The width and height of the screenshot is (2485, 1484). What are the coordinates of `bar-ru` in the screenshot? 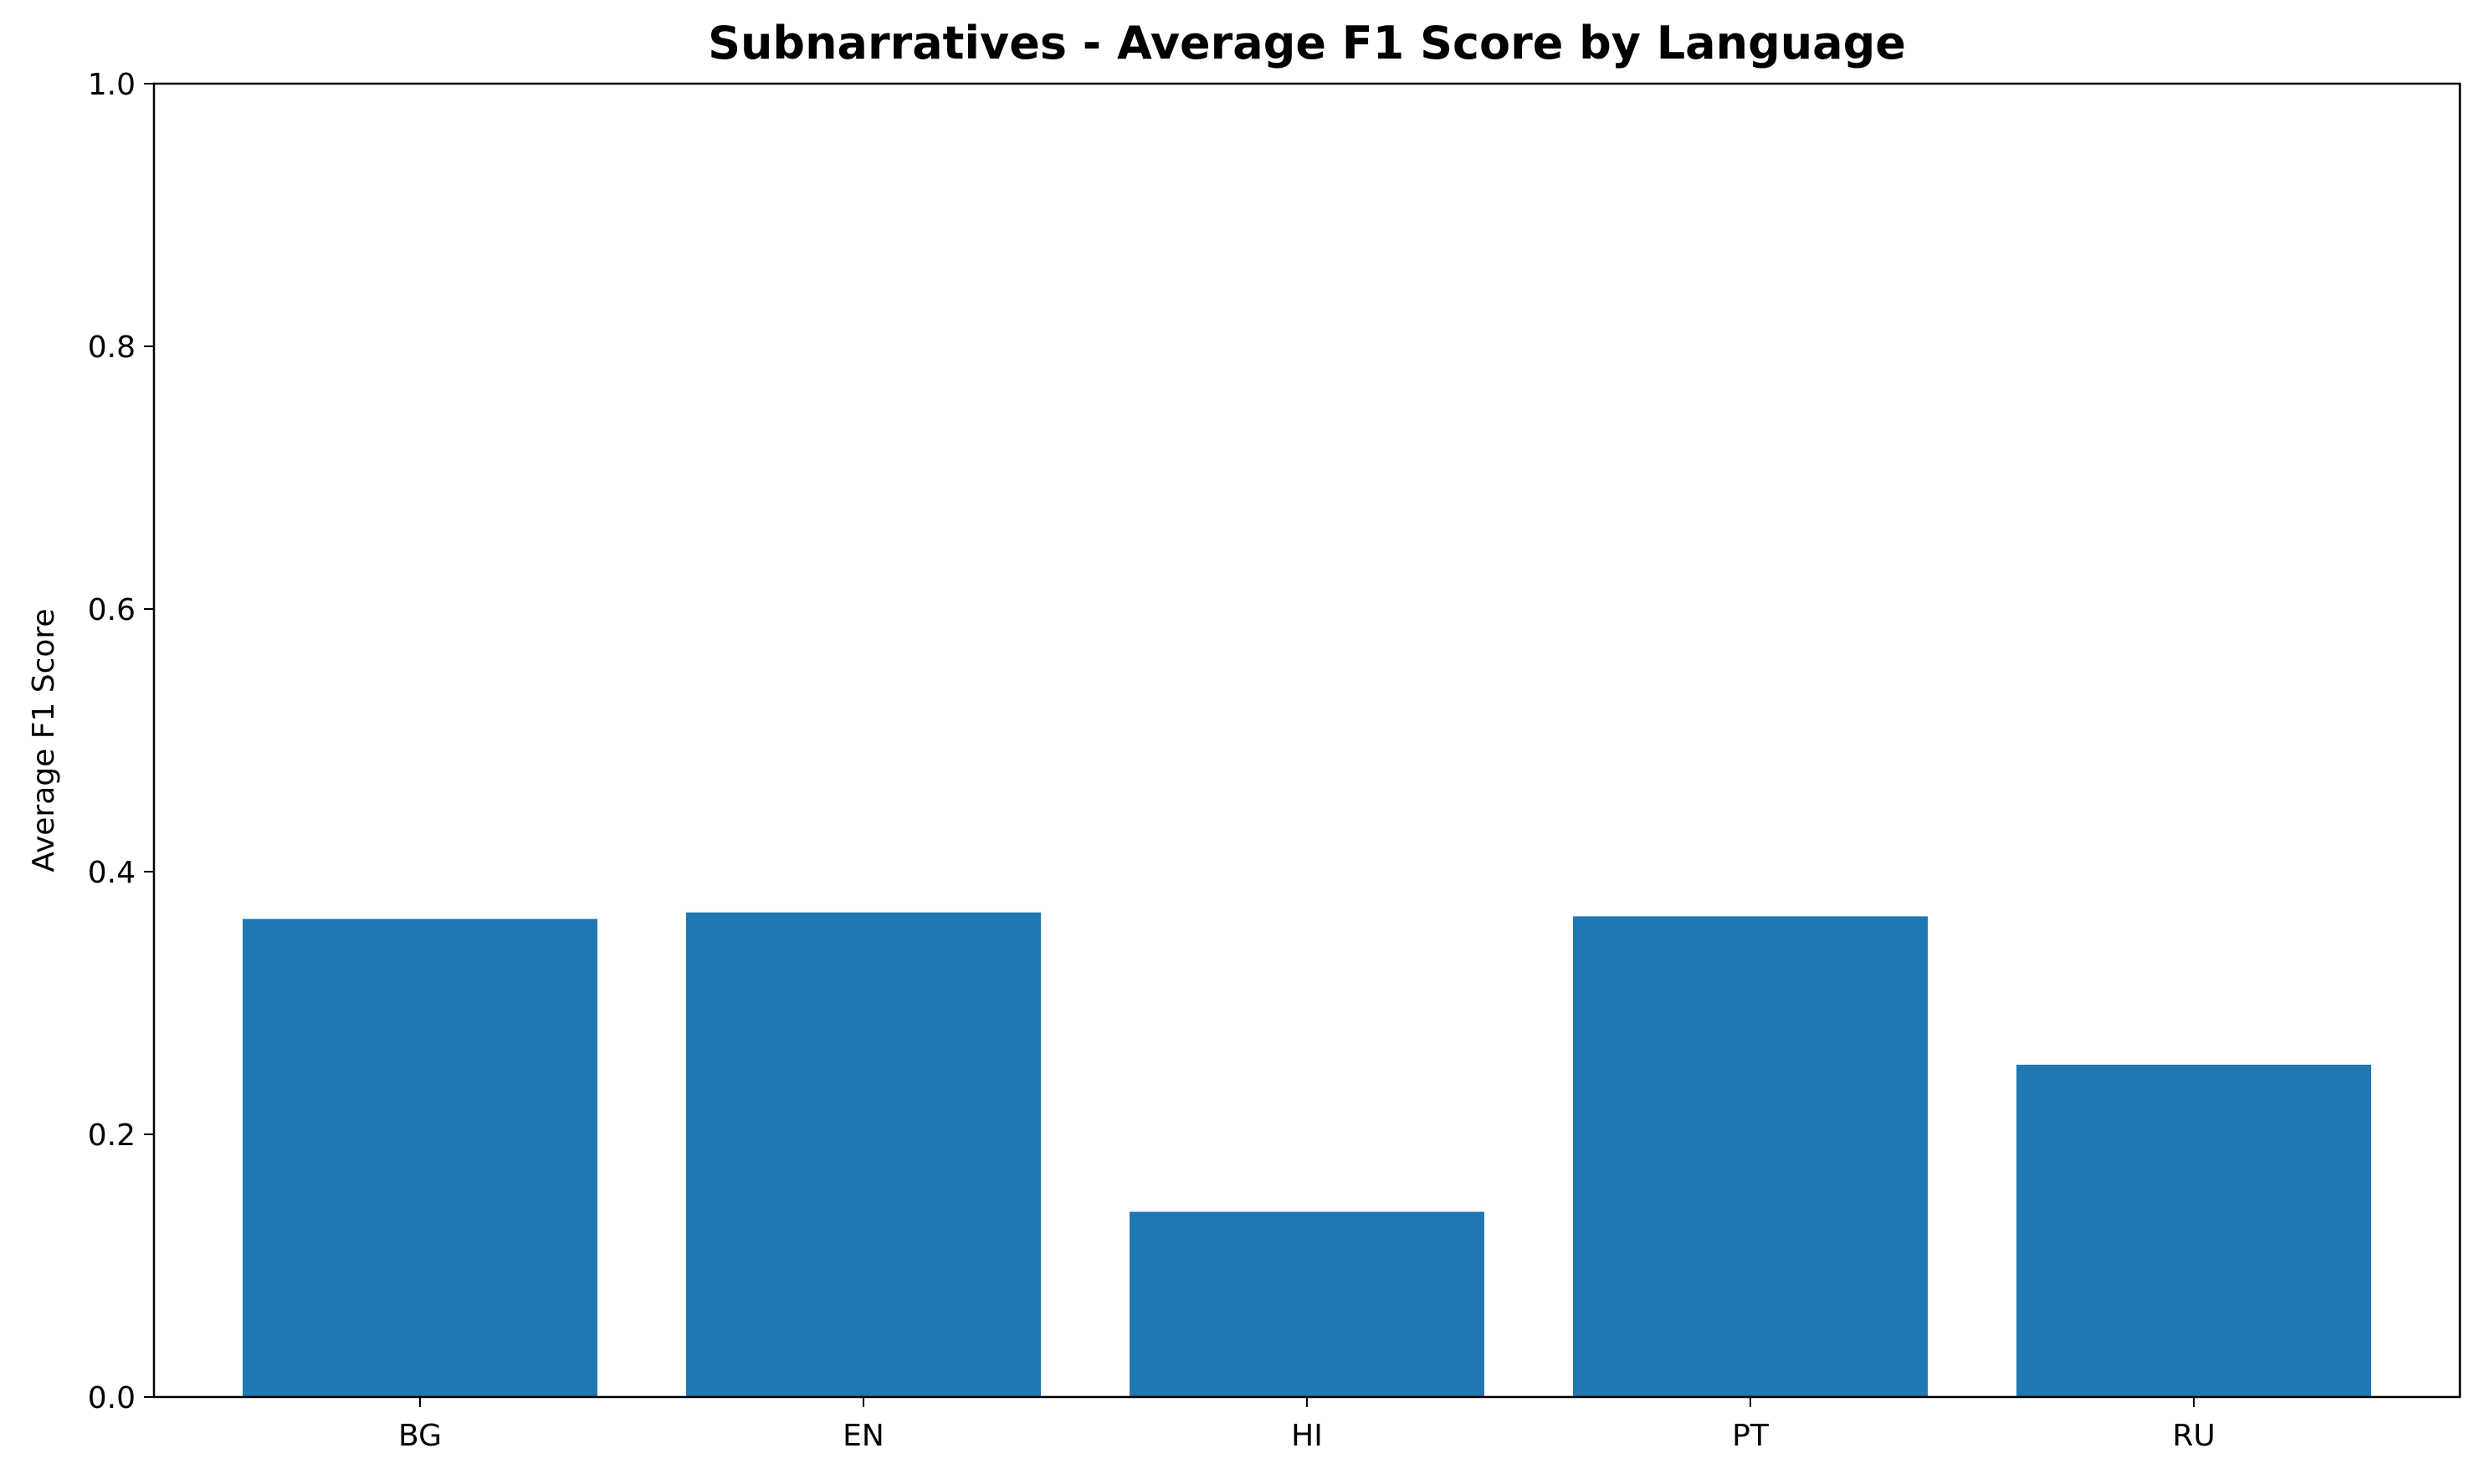 It's located at (2194, 1230).